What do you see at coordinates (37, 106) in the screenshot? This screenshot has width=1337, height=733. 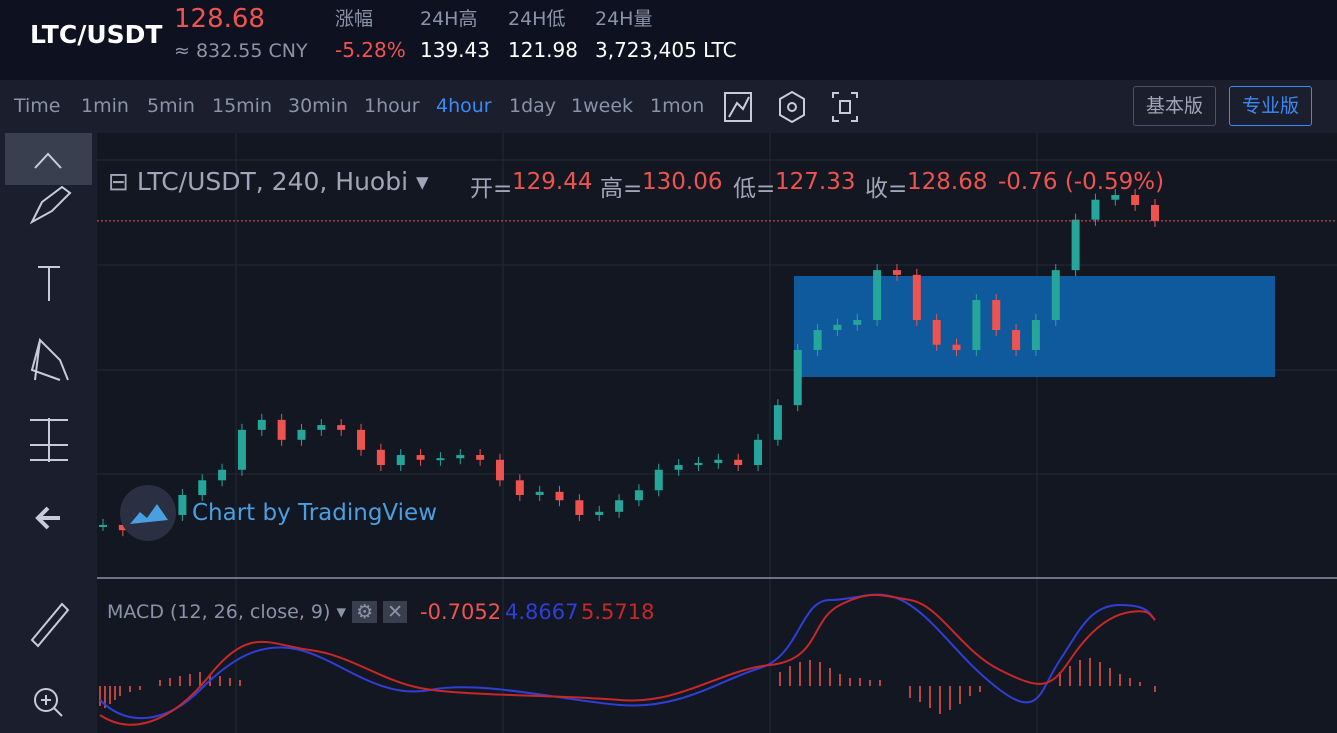 I see `interval-tab: Time` at bounding box center [37, 106].